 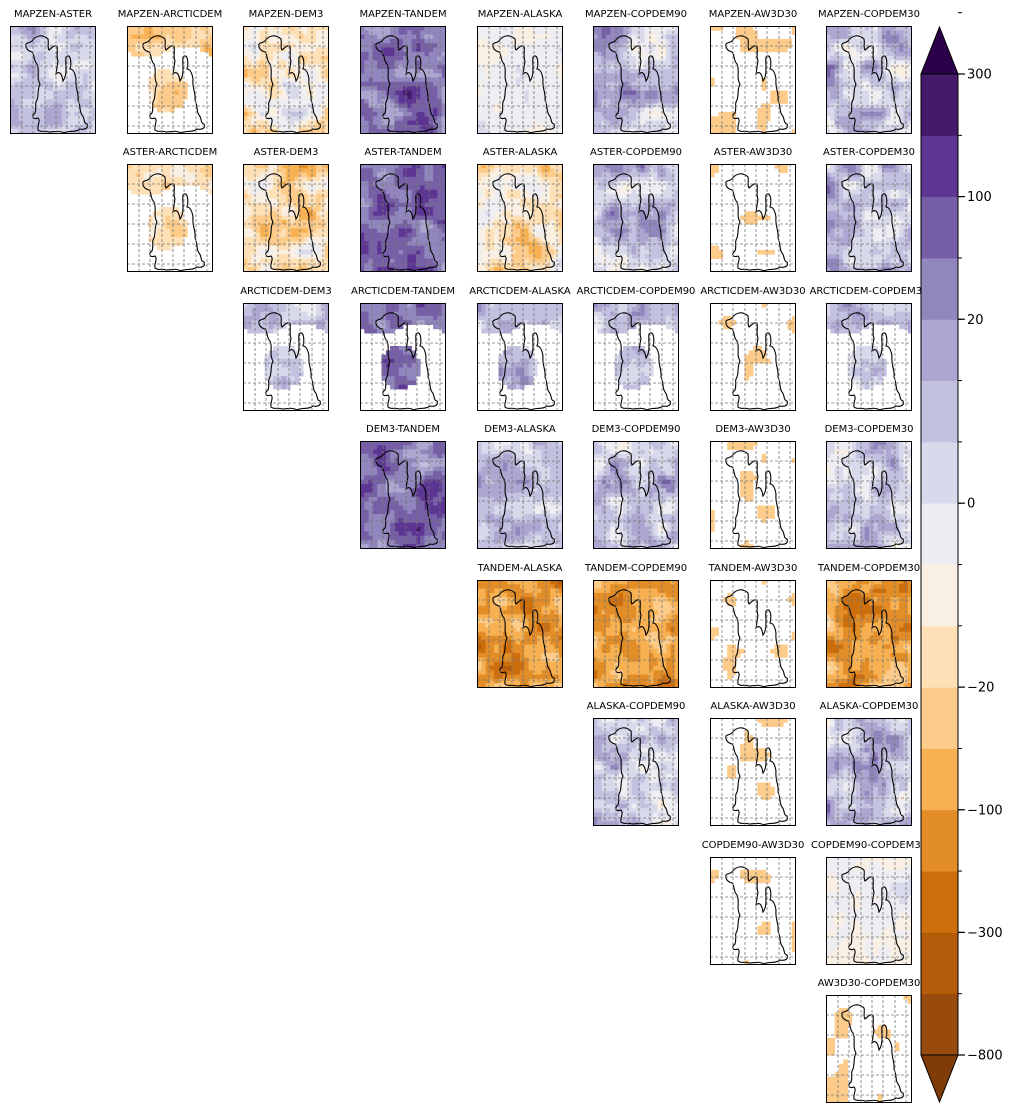 What do you see at coordinates (752, 429) in the screenshot?
I see `panel-title: DEM3-AW3D30` at bounding box center [752, 429].